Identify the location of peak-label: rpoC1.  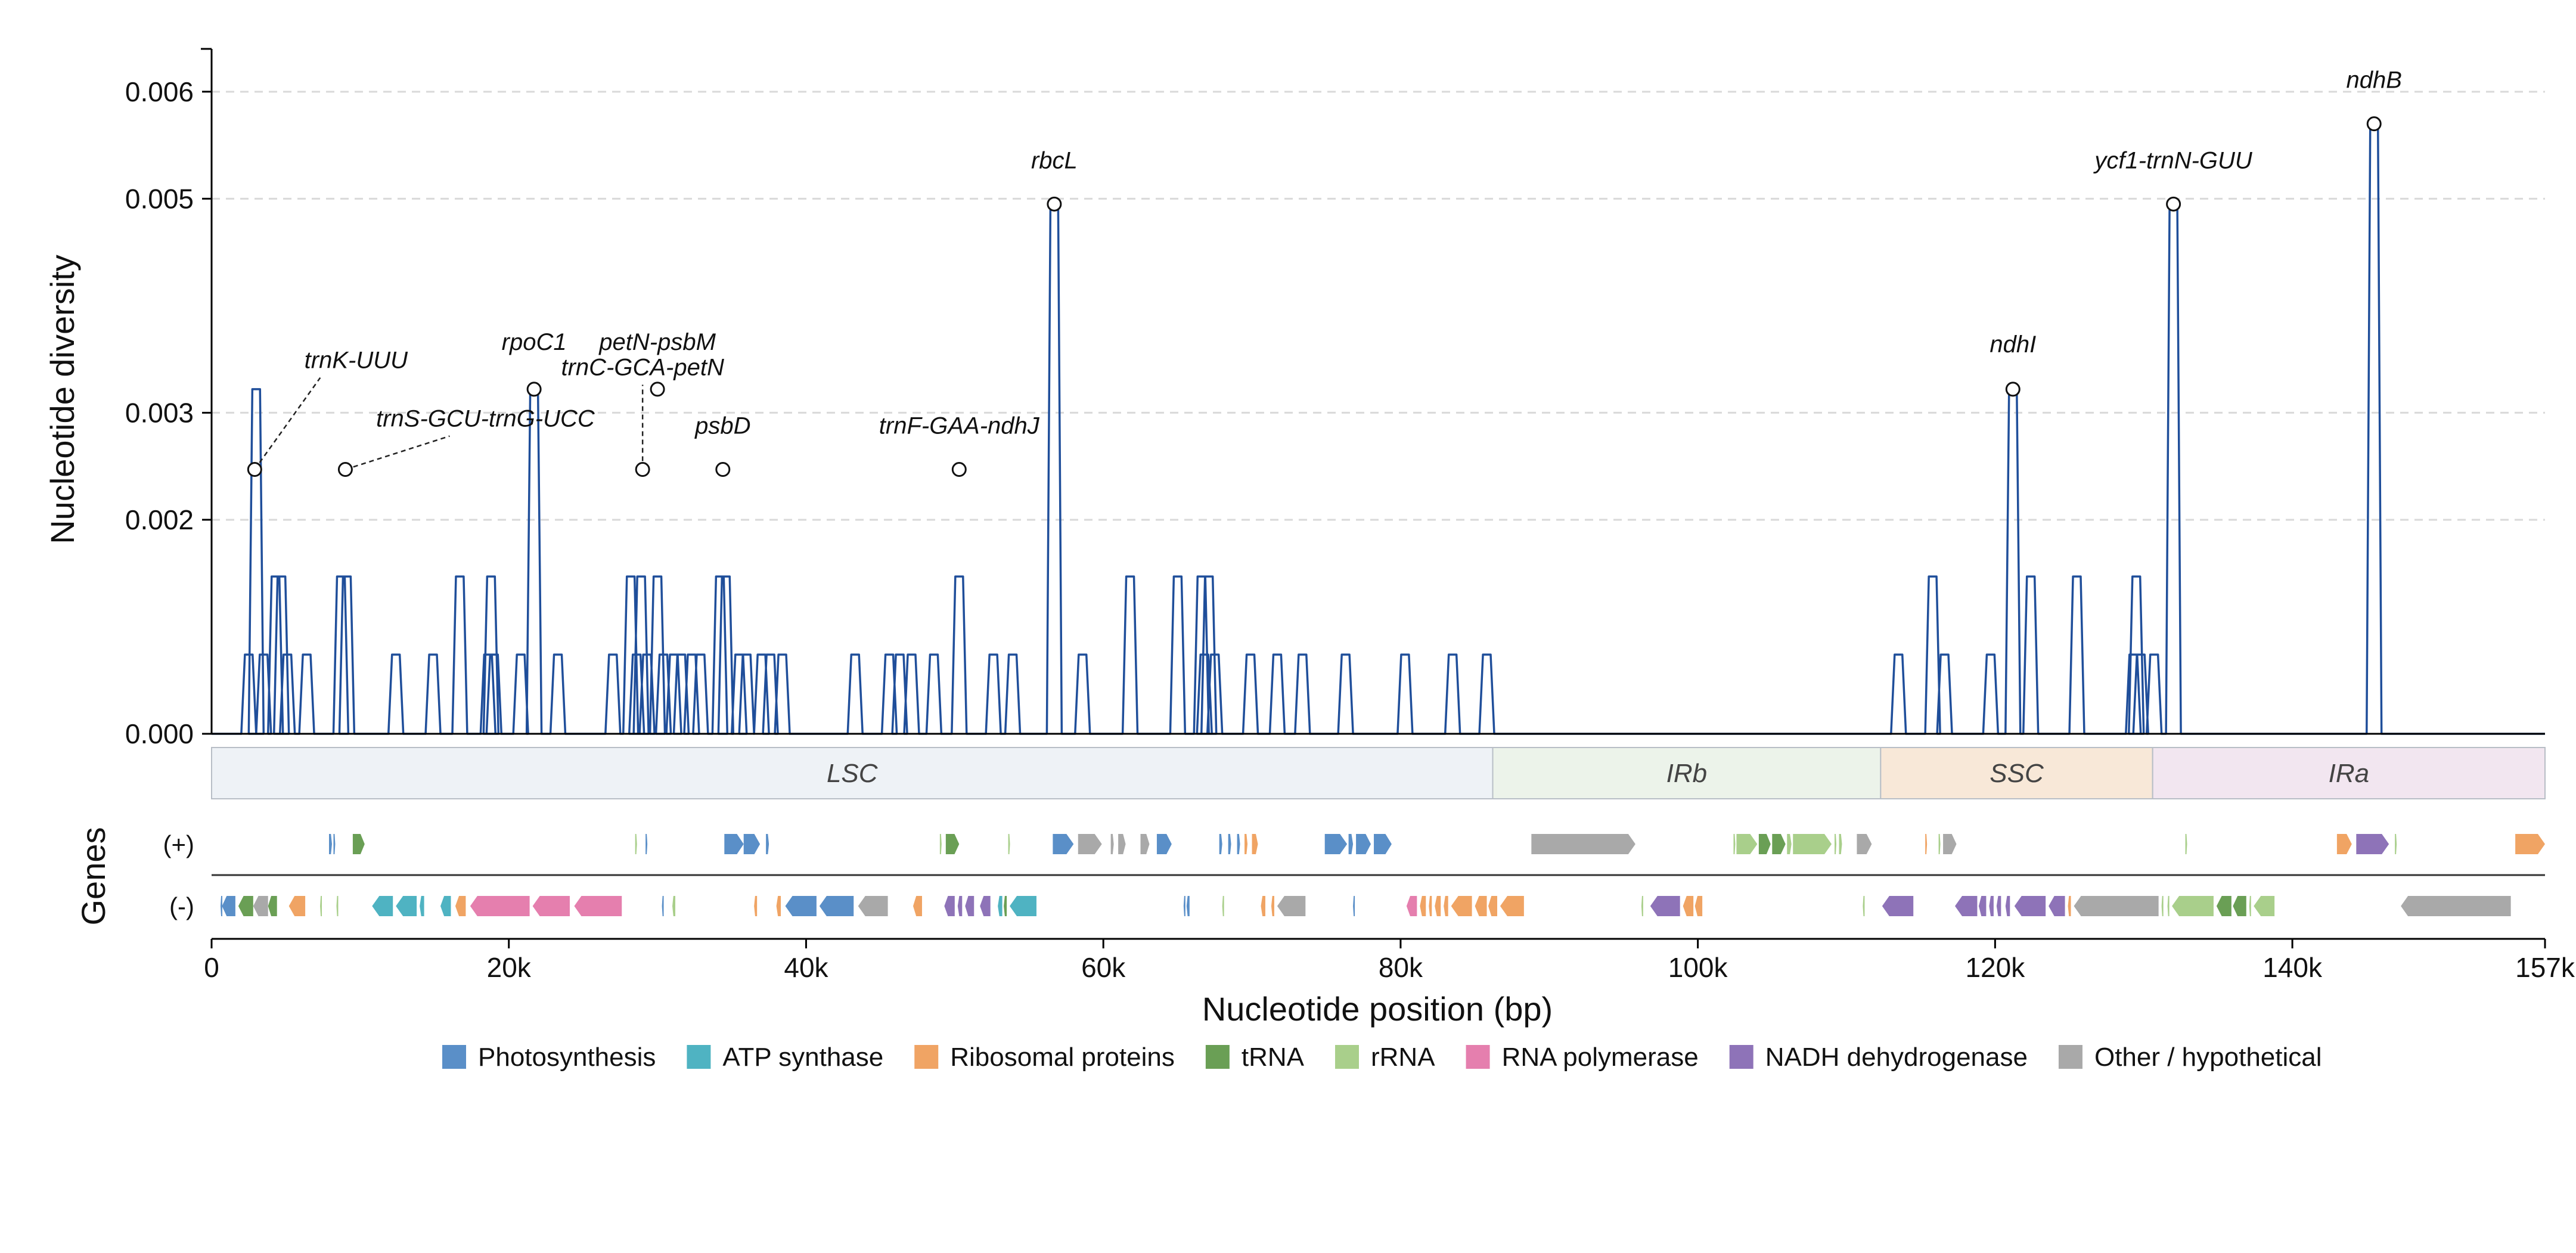
(534, 342).